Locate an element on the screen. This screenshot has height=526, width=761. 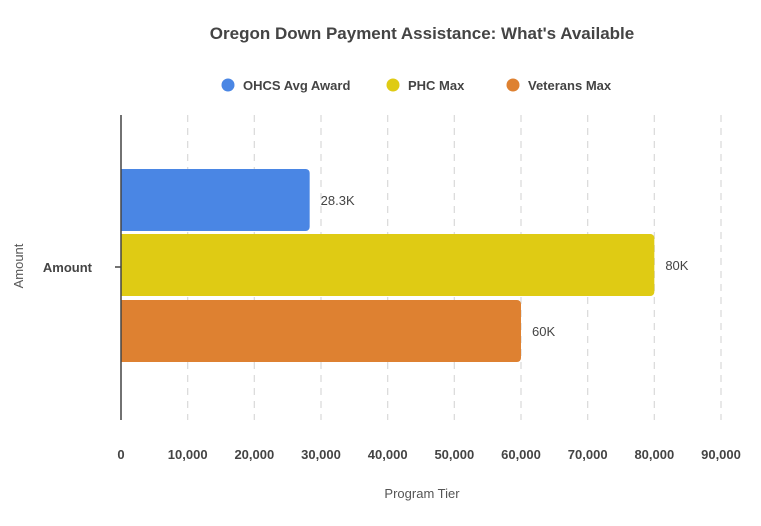
data-label: 28.3K is located at coordinates (338, 200).